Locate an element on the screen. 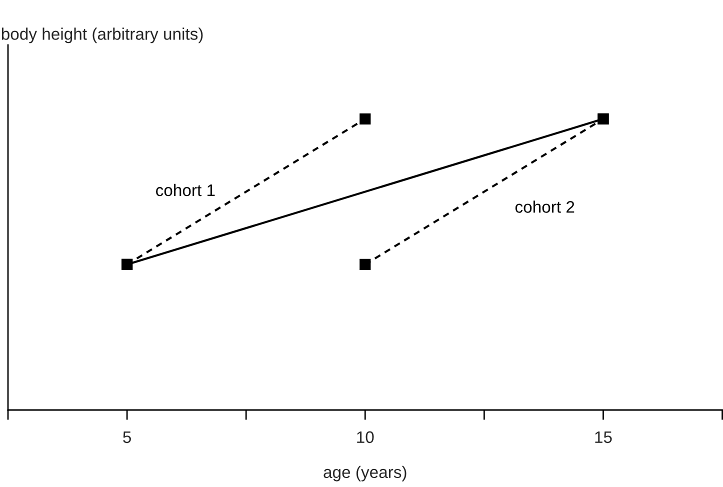  series-label: cohort 1 is located at coordinates (185, 190).